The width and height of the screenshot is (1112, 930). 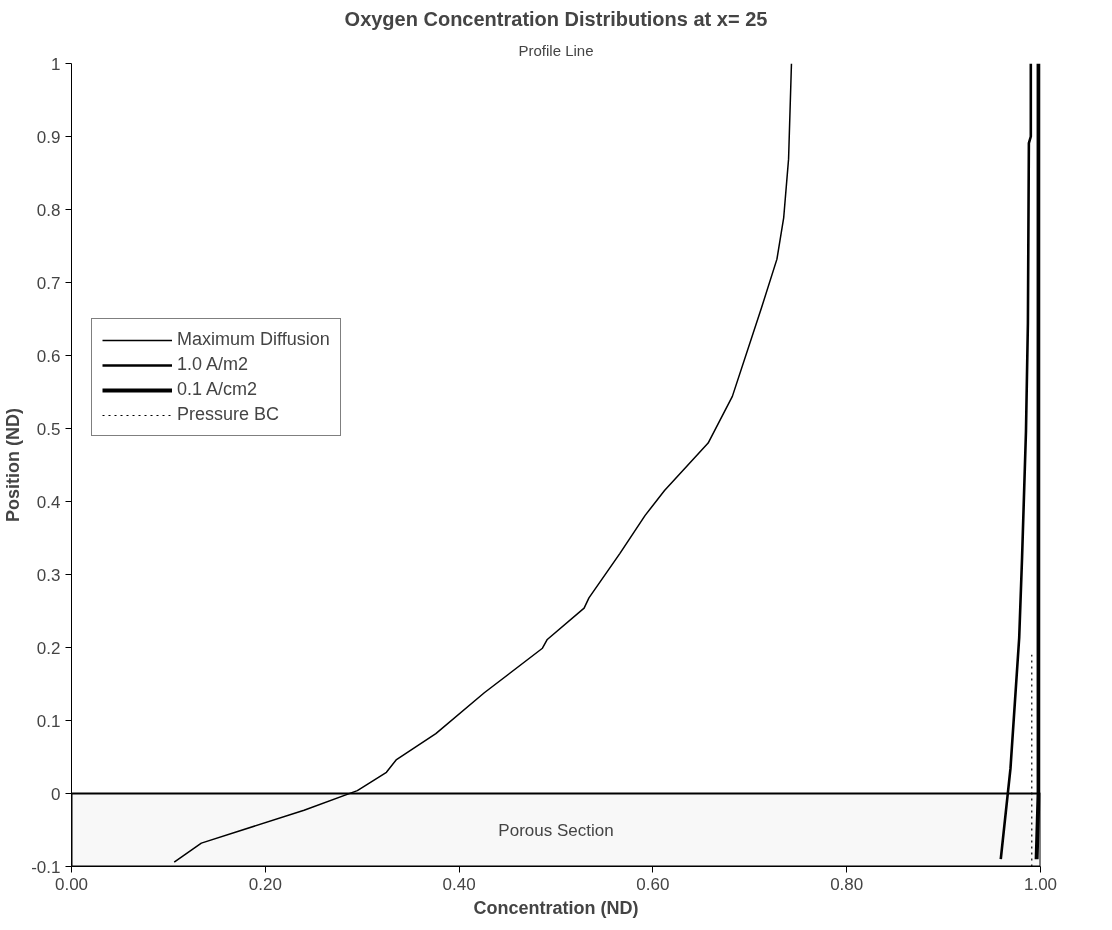 What do you see at coordinates (217, 389) in the screenshot?
I see `legend-label: 0.1 A/cm2` at bounding box center [217, 389].